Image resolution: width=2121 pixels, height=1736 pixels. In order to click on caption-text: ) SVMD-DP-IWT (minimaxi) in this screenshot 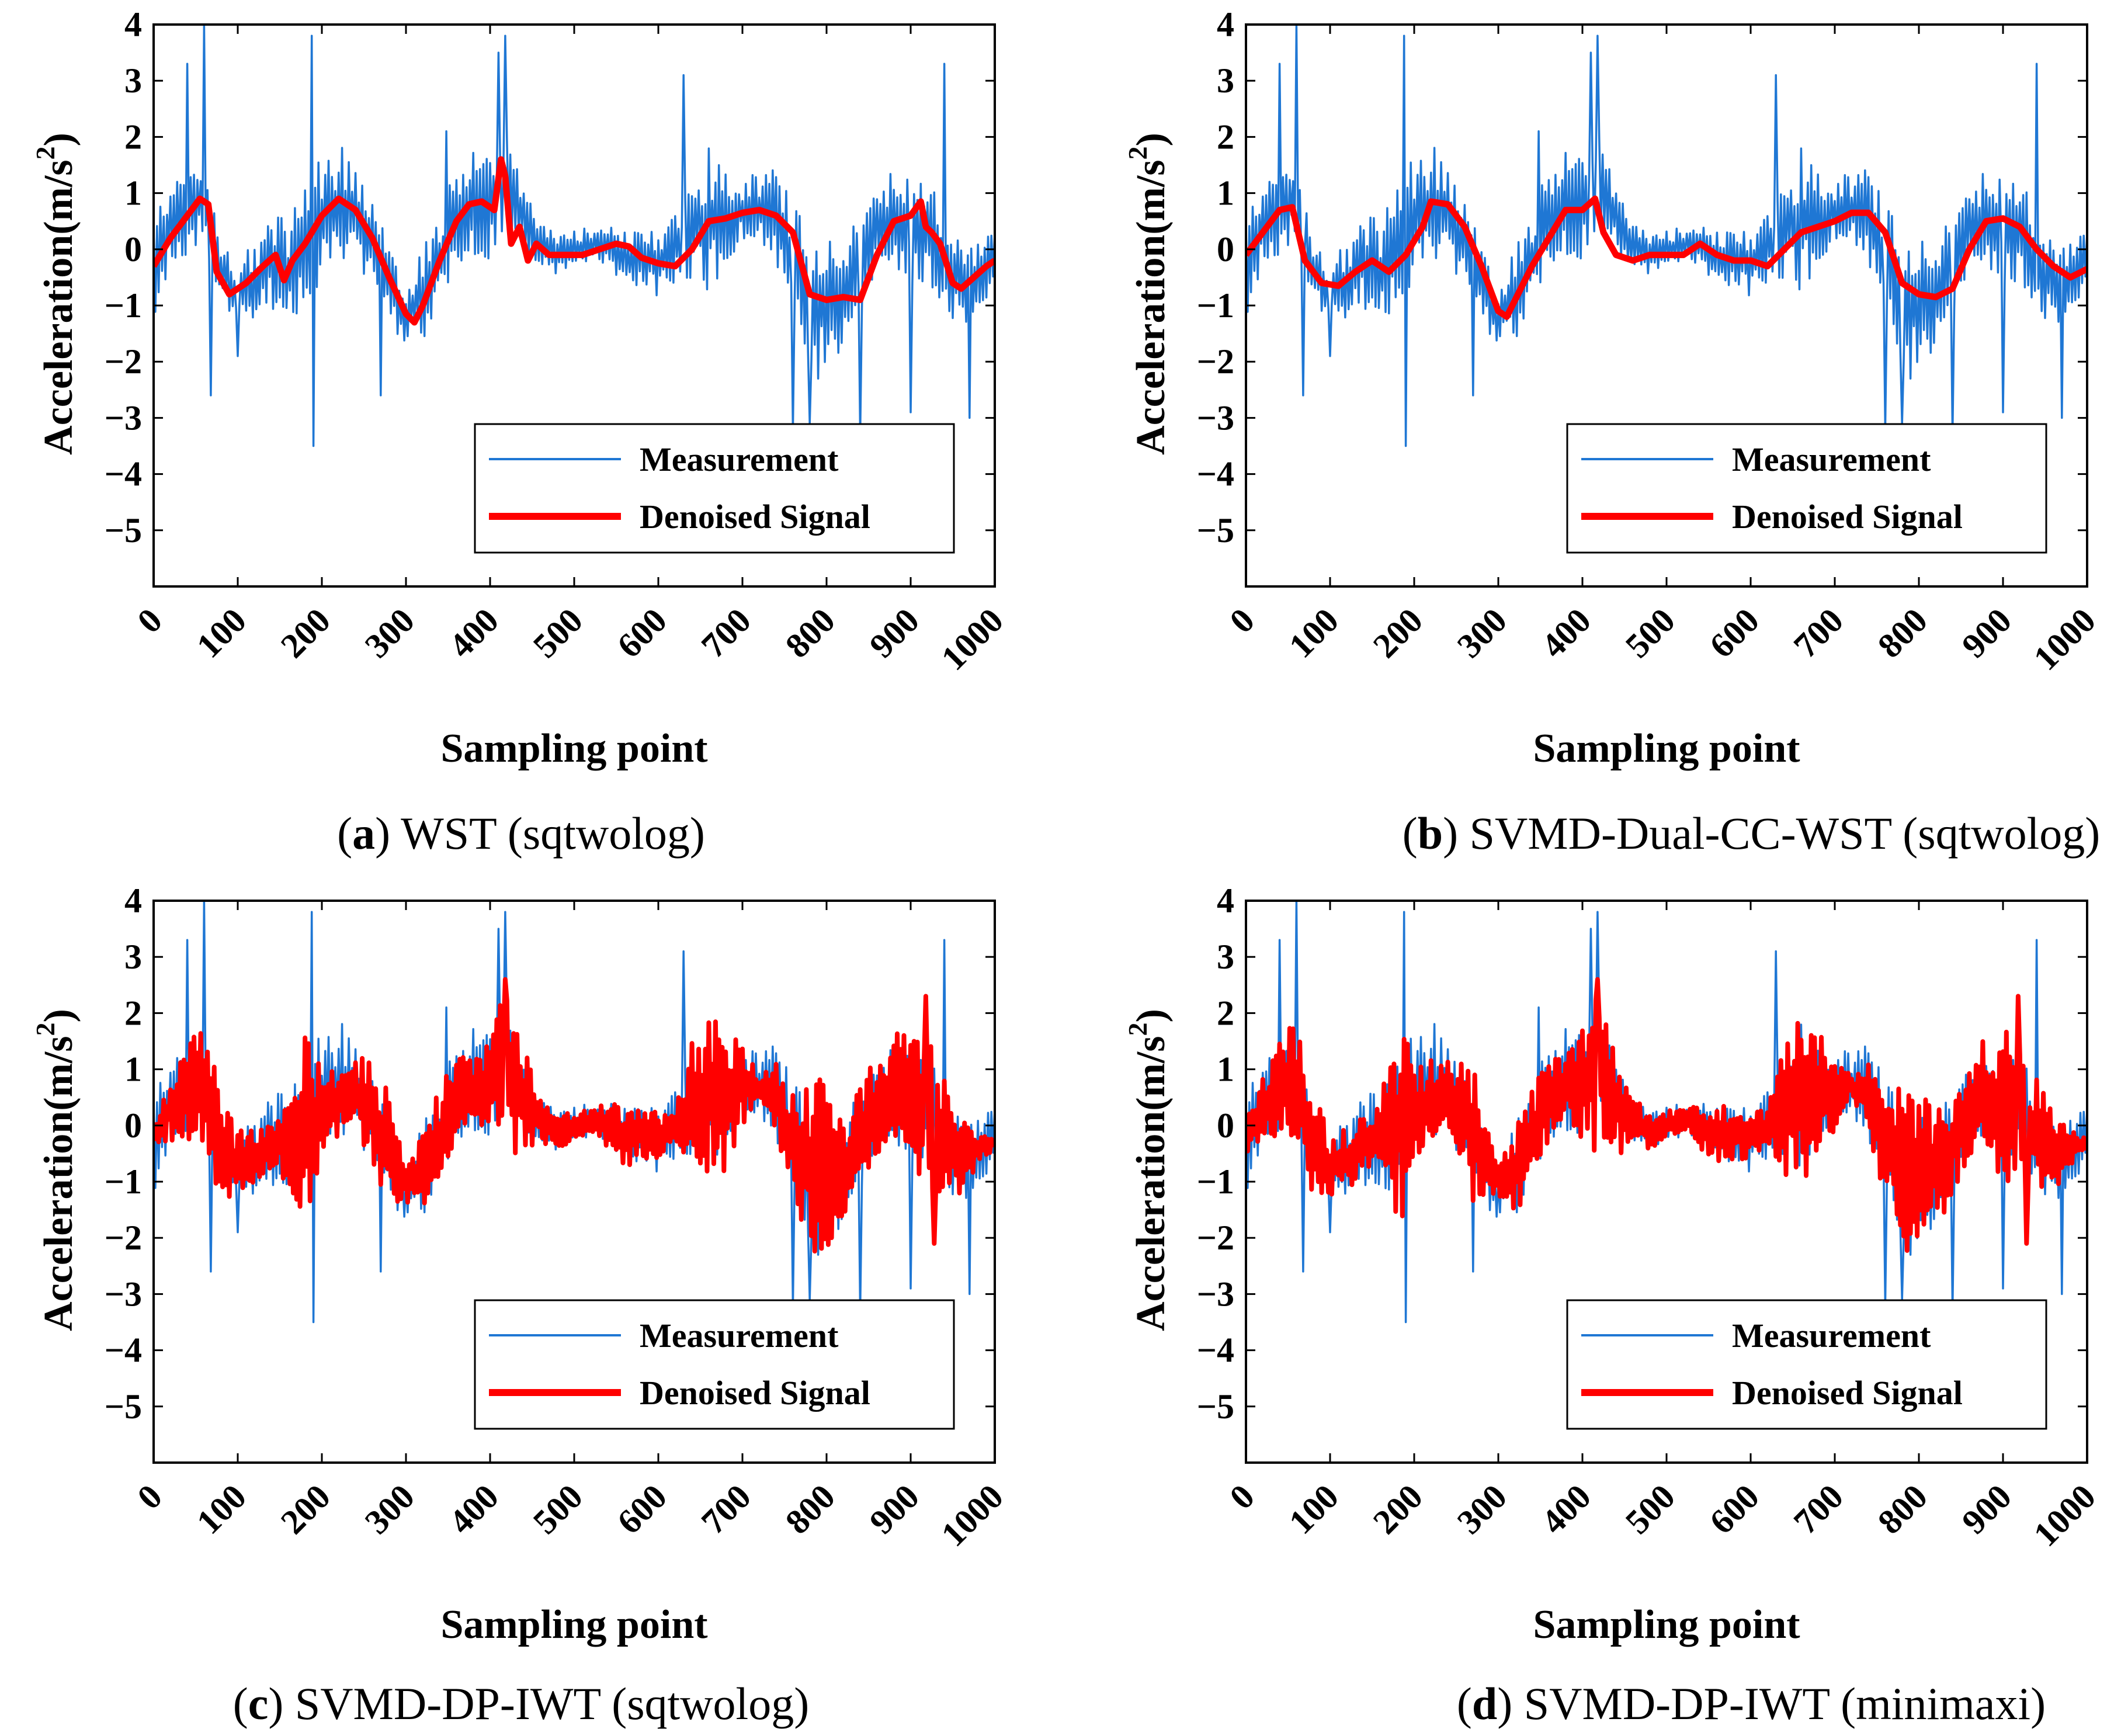, I will do `click(1771, 1703)`.